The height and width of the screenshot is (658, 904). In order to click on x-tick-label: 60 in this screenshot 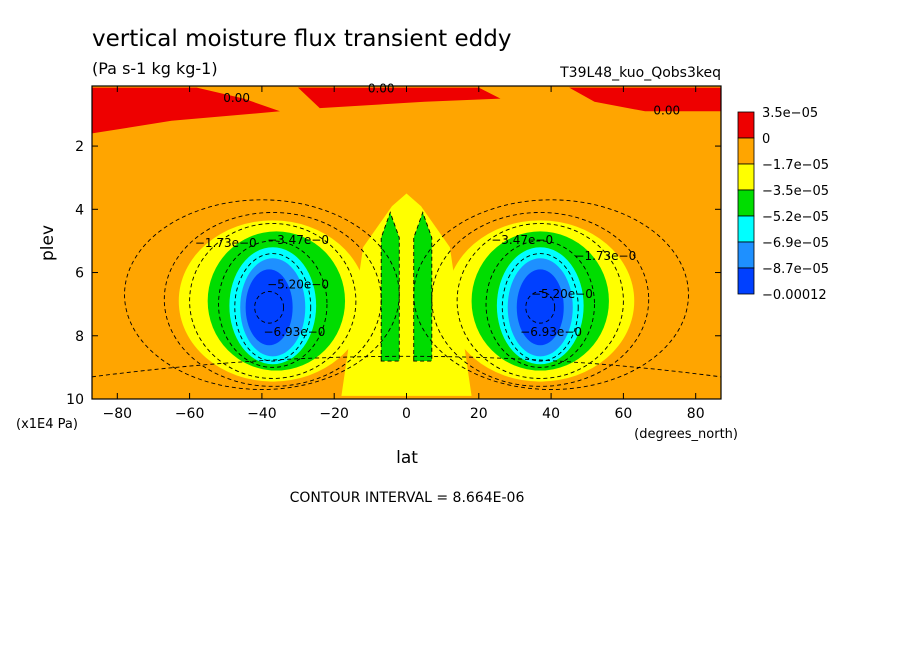, I will do `click(623, 414)`.